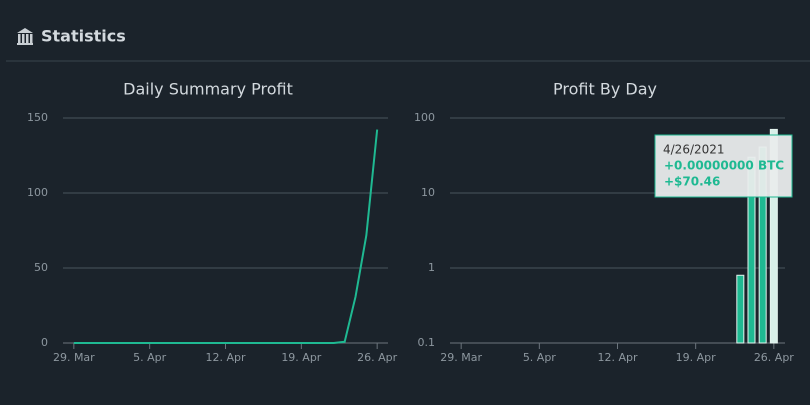 This screenshot has width=810, height=405. Describe the element at coordinates (427, 342) in the screenshot. I see `y-tick-label: 0.1` at that location.